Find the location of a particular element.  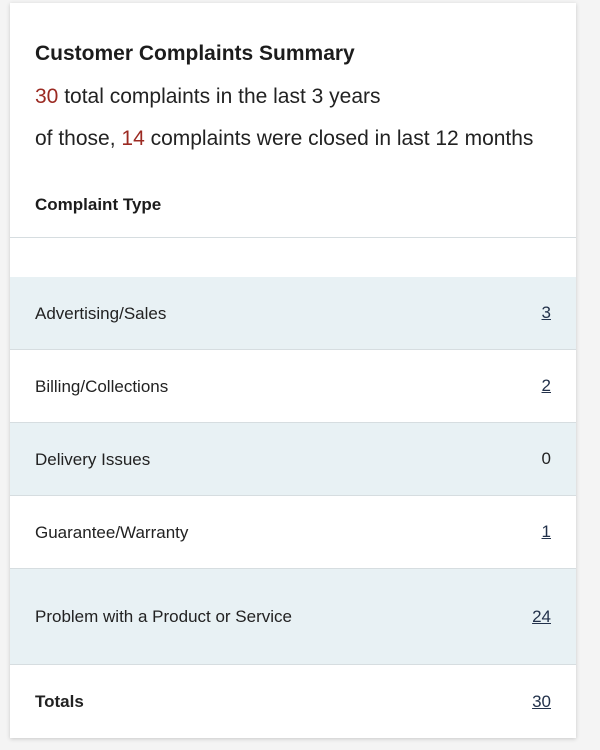

total-complaints-label: total complaints in the last 3 years is located at coordinates (219, 96).